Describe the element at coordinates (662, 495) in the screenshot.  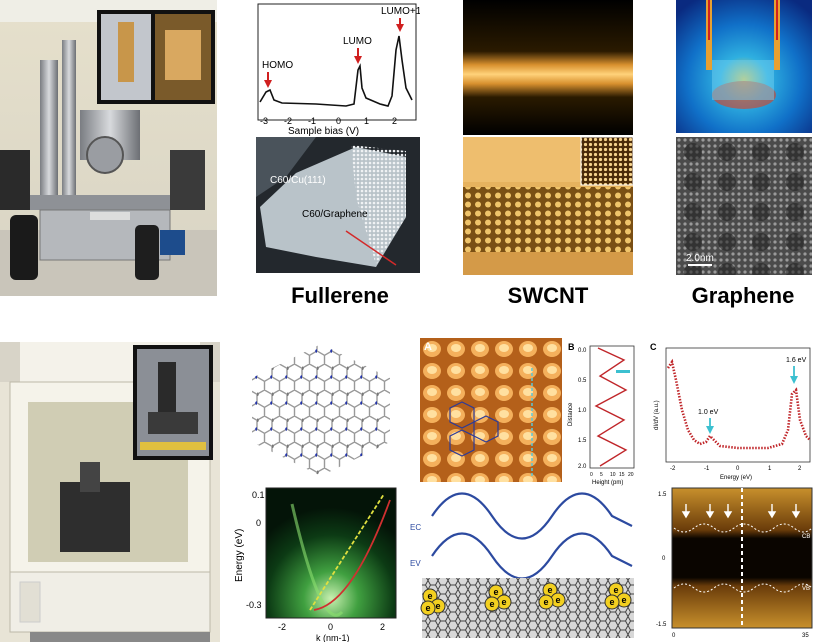
I see `map-ytick-0: 1.5` at that location.